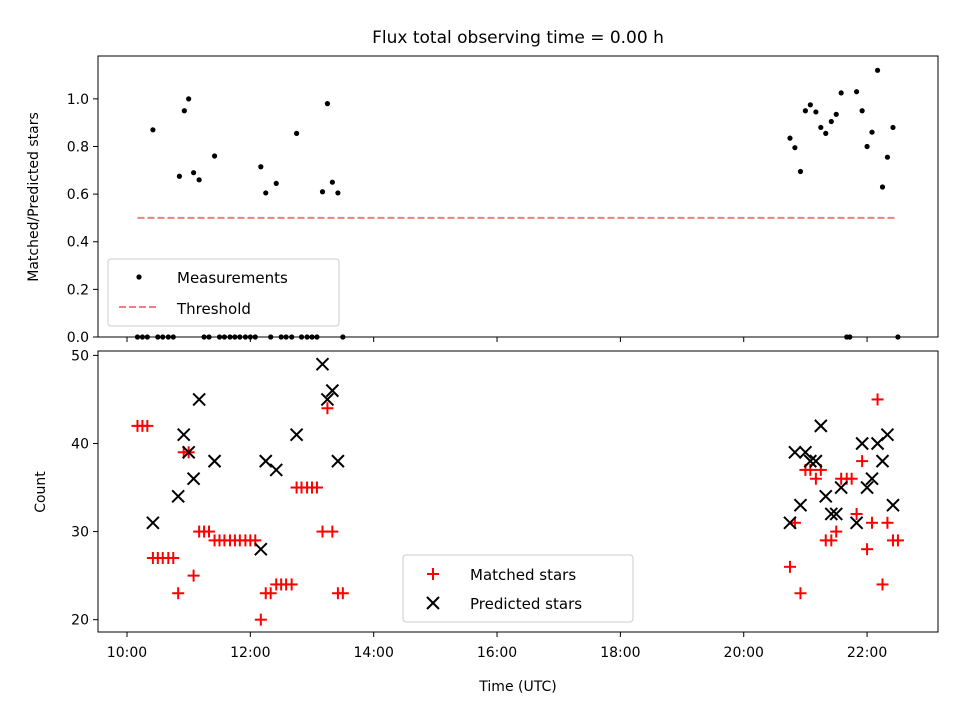 The image size is (960, 720). Describe the element at coordinates (80, 533) in the screenshot. I see `y-tick-label: 30` at that location.